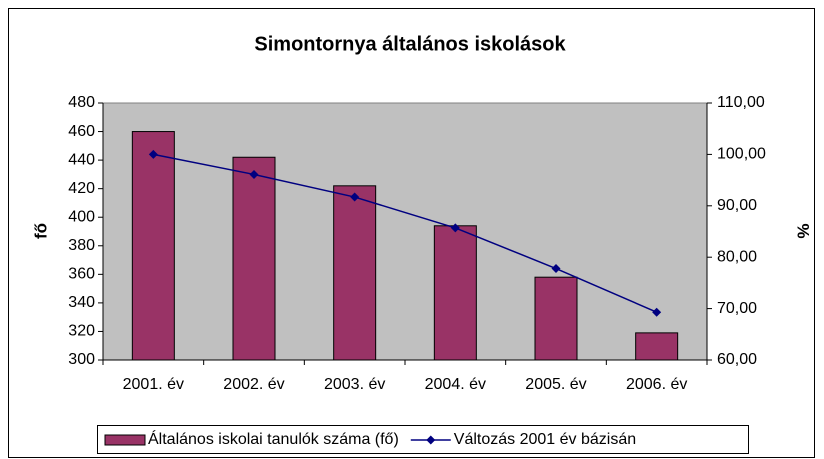 The height and width of the screenshot is (459, 824). Describe the element at coordinates (741, 154) in the screenshot. I see `y2-tick-label: 100,00` at that location.